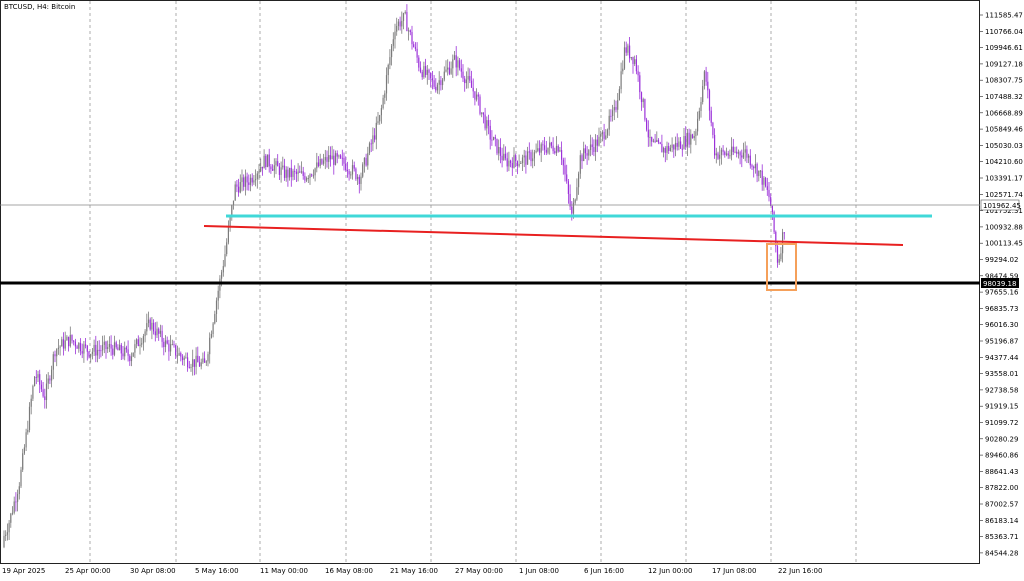  I want to click on price-tick-label: 87822.00, so click(1001, 488).